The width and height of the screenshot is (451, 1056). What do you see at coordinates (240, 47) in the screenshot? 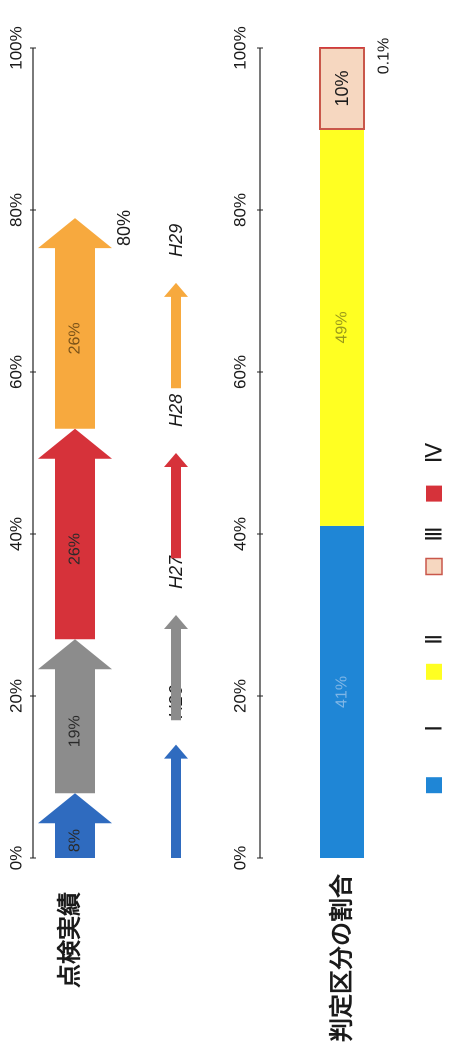
I see `tick-label-2: 100%` at bounding box center [240, 47].